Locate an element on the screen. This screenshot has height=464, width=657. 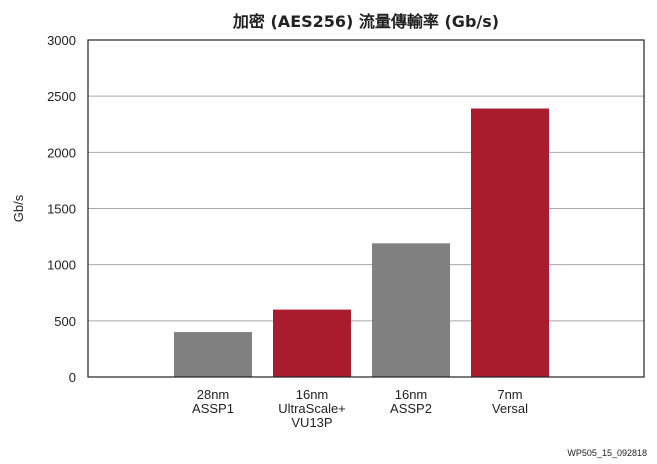
y-tick-label: 1500 is located at coordinates (61, 209).